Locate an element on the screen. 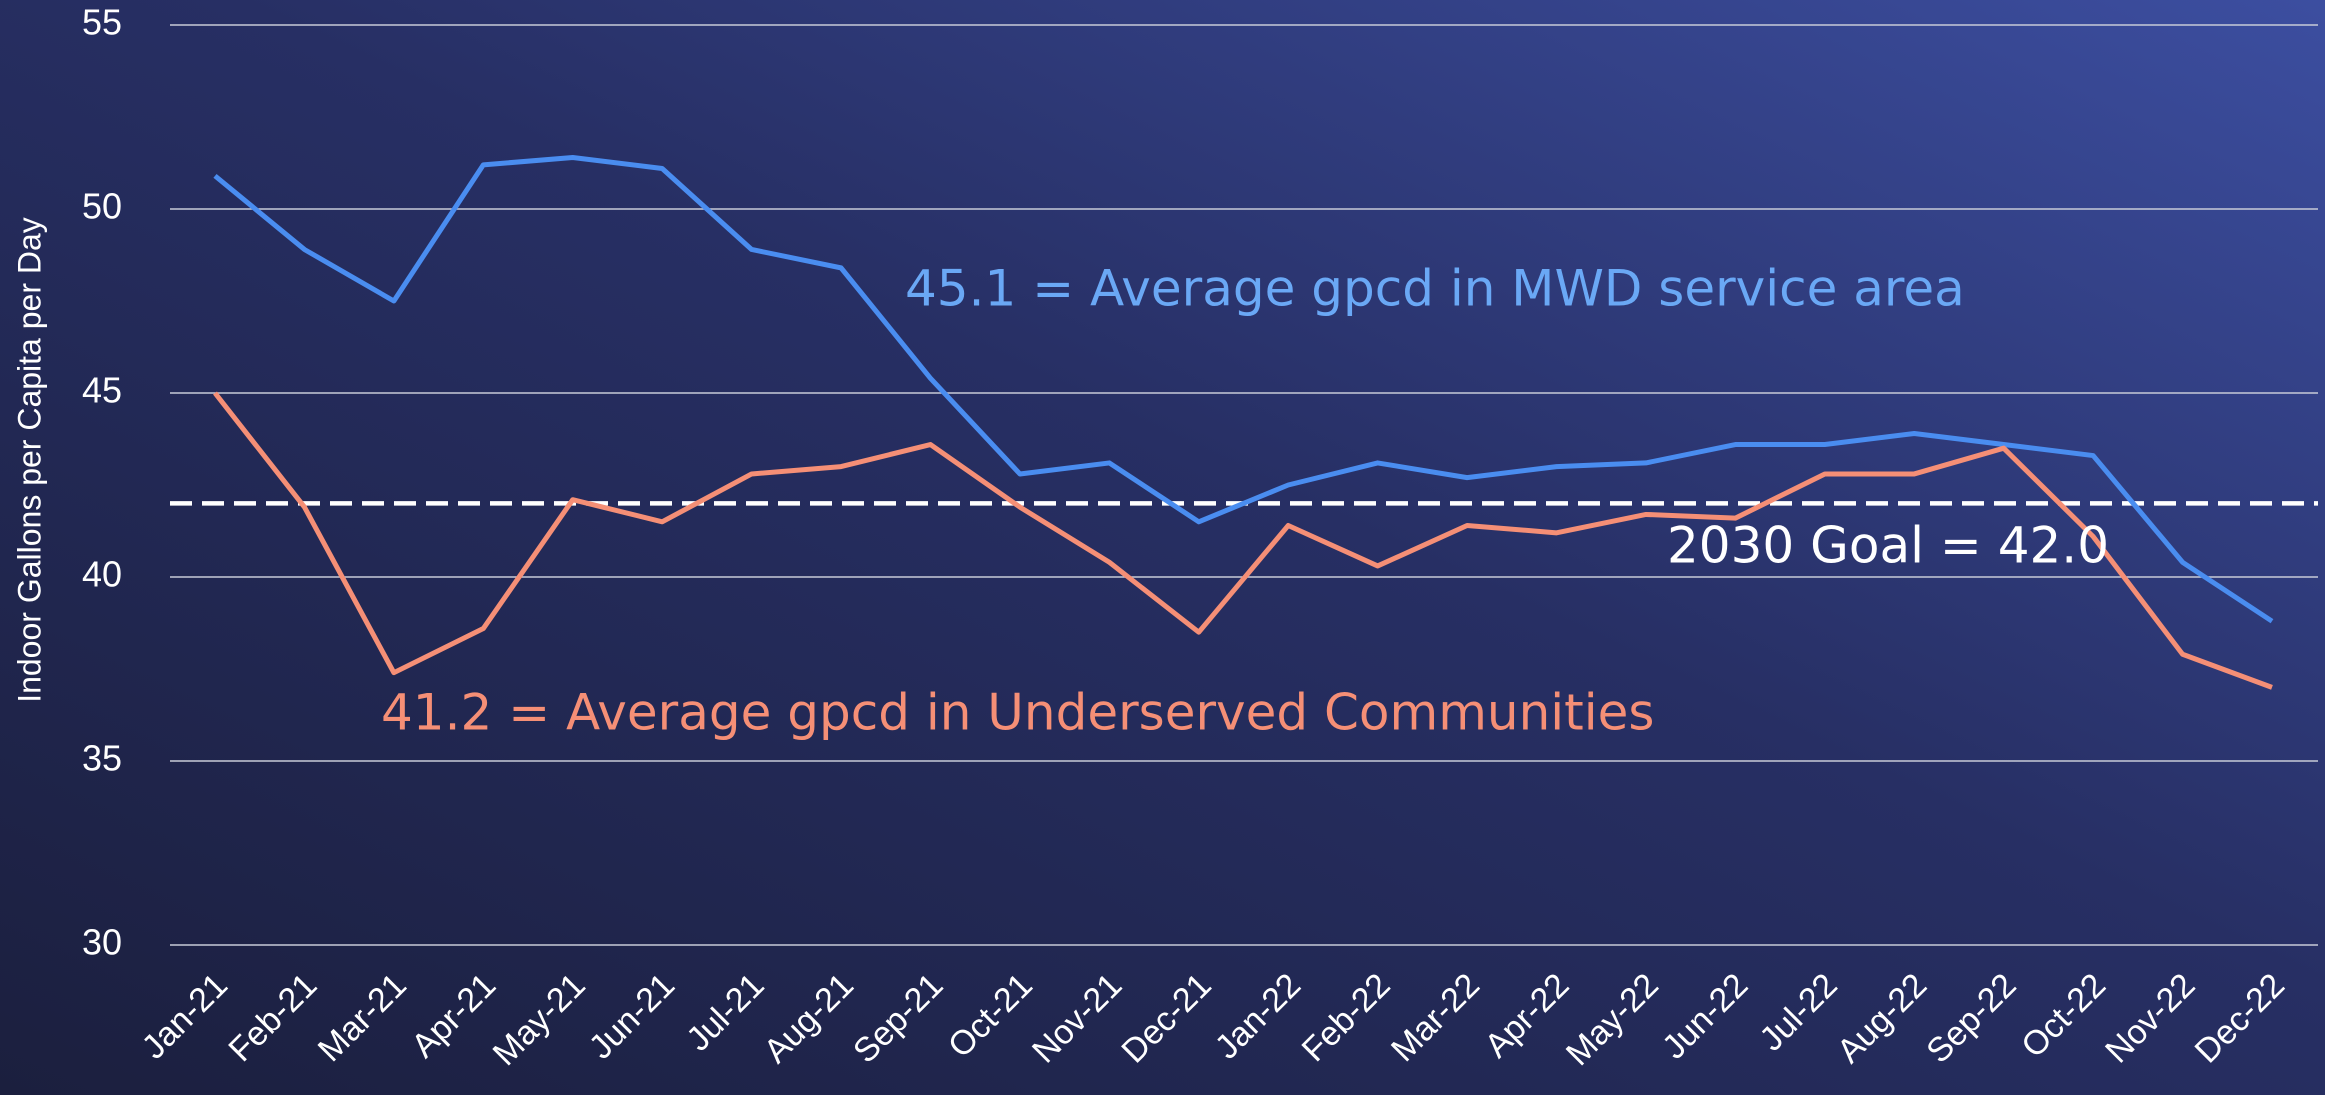 The width and height of the screenshot is (2325, 1095). y-tick-label: 45 is located at coordinates (102, 390).